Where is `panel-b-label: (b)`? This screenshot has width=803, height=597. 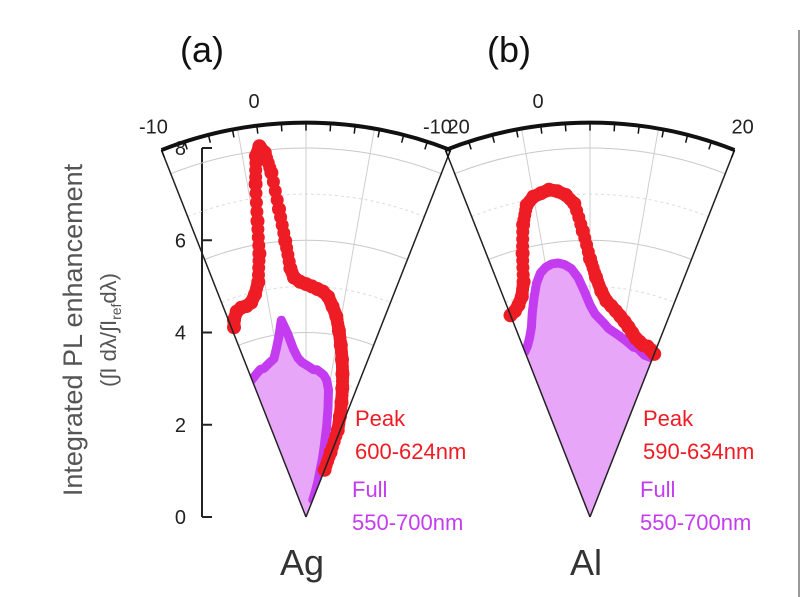 panel-b-label: (b) is located at coordinates (509, 49).